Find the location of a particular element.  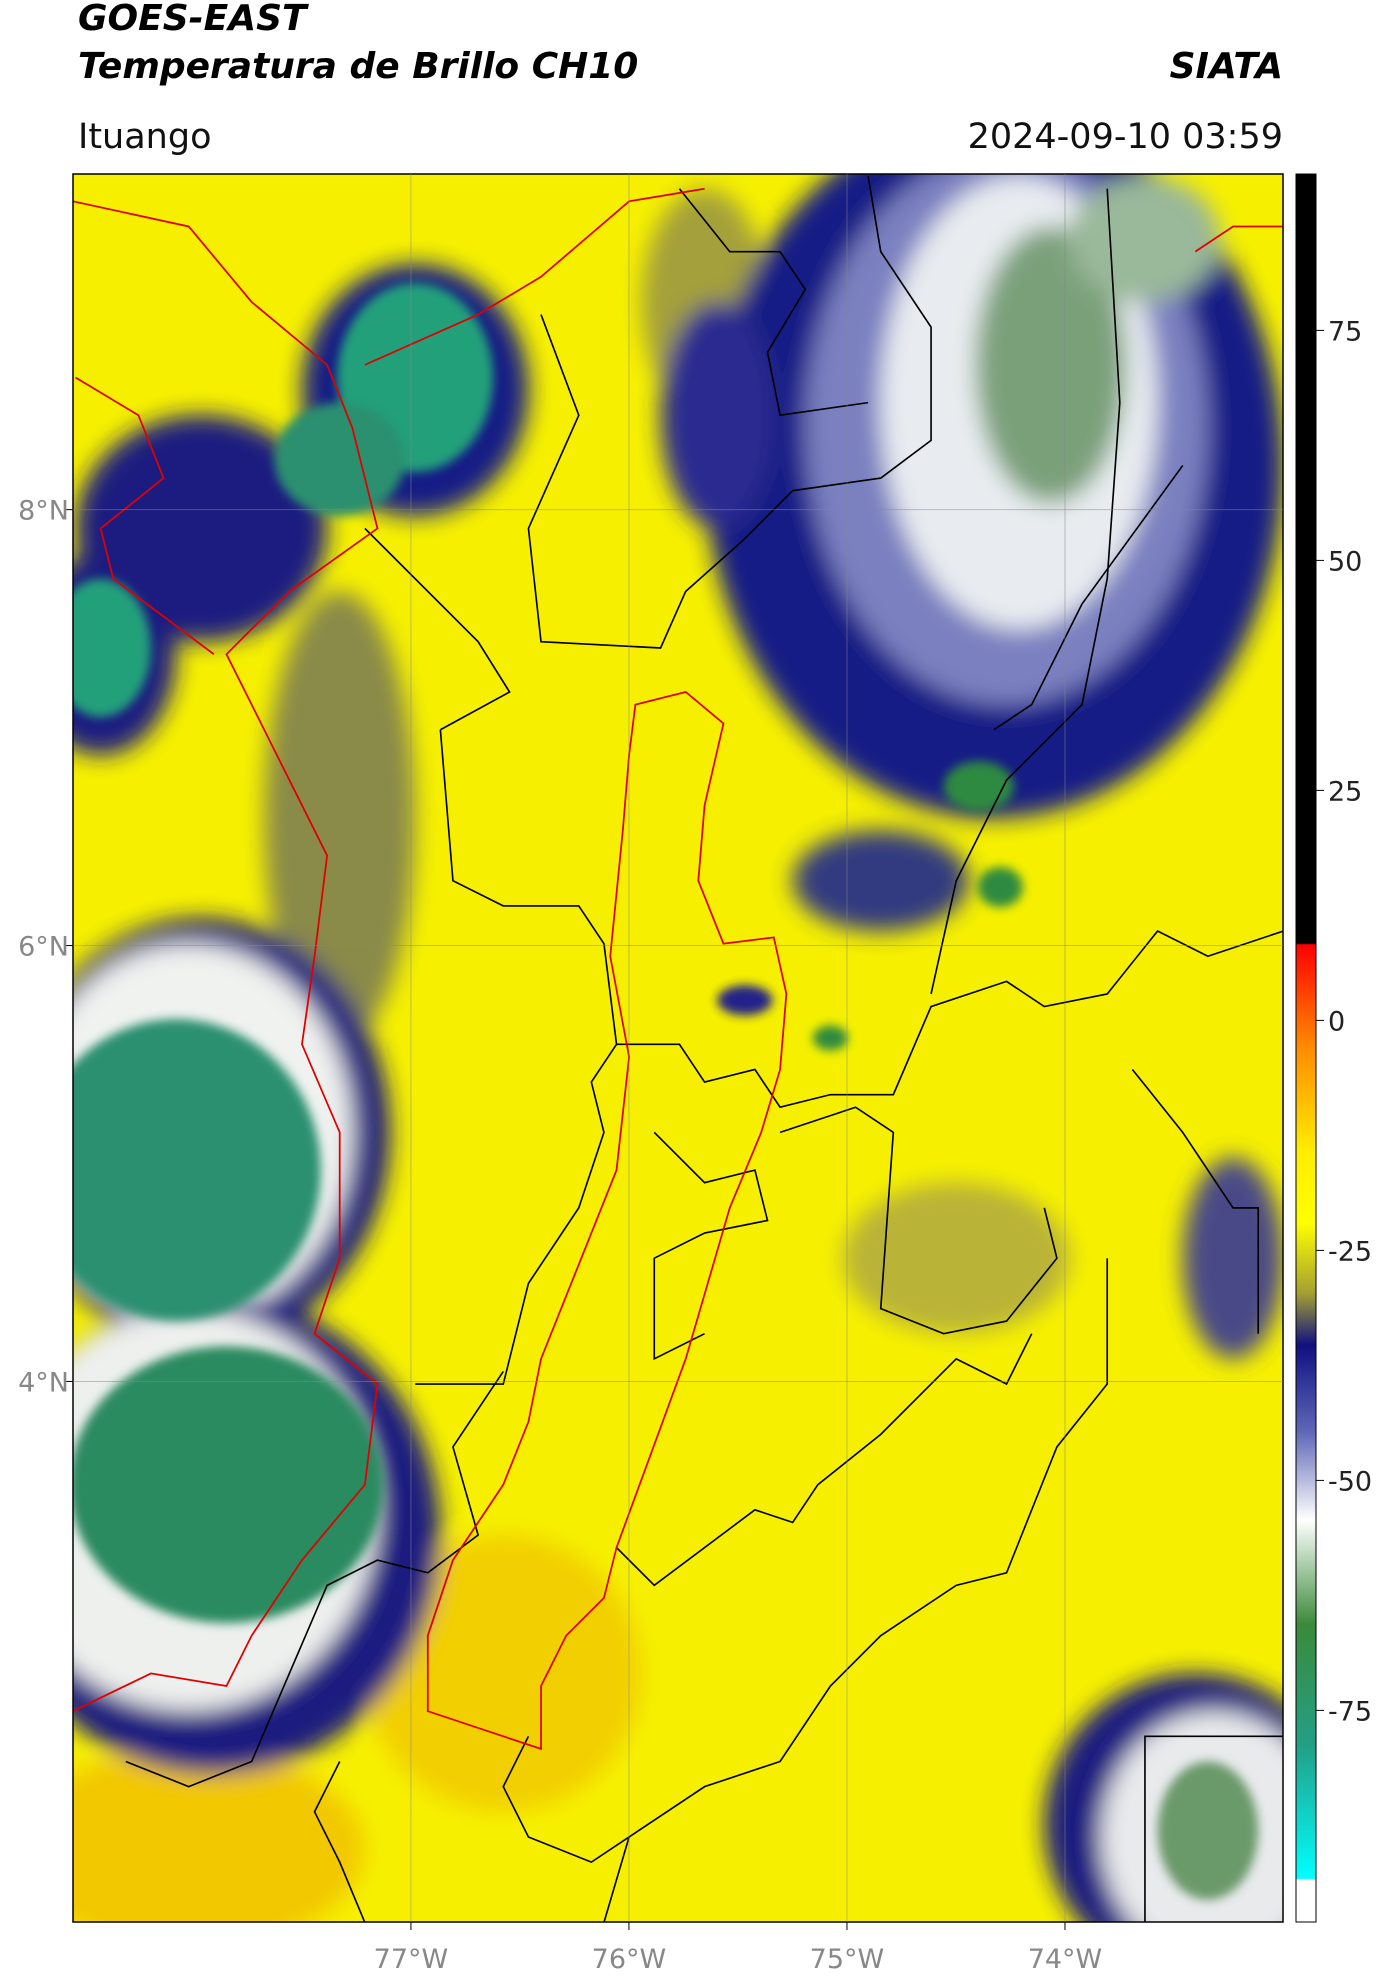

y-tick-label: 8°N is located at coordinates (43, 511).